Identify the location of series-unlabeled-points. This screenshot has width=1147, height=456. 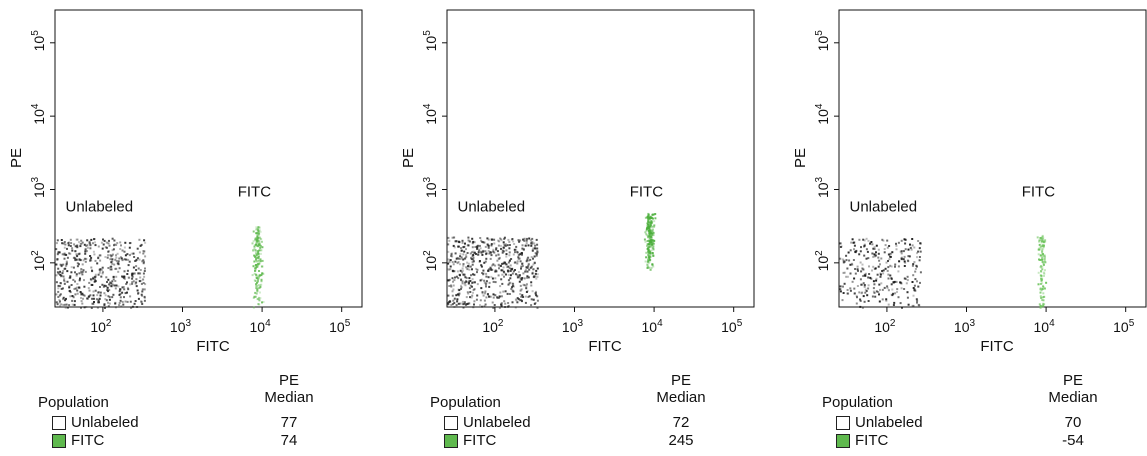
(493, 272).